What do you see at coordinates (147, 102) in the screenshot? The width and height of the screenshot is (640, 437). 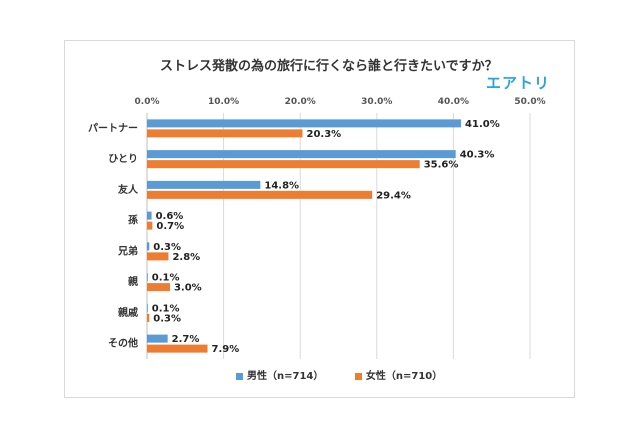 I see `x-tick-label: 0.0%` at bounding box center [147, 102].